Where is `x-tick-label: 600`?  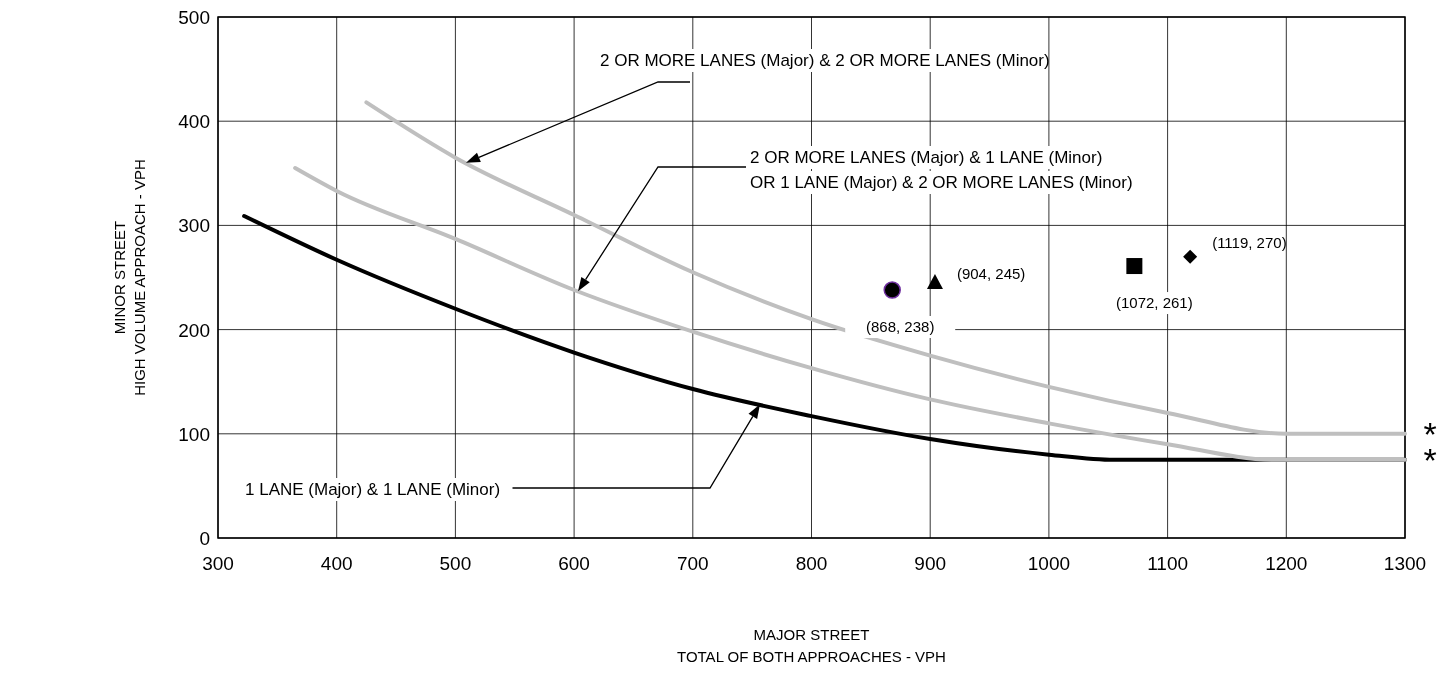 x-tick-label: 600 is located at coordinates (574, 563).